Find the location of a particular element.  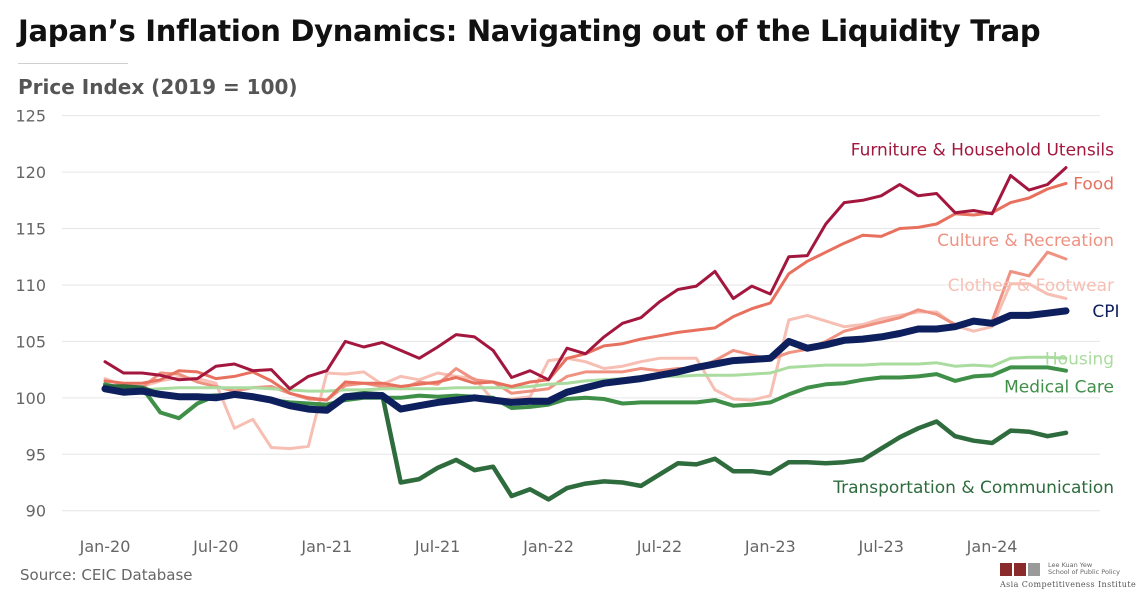

x-tick-jan-22: Jan-22 is located at coordinates (548, 546).